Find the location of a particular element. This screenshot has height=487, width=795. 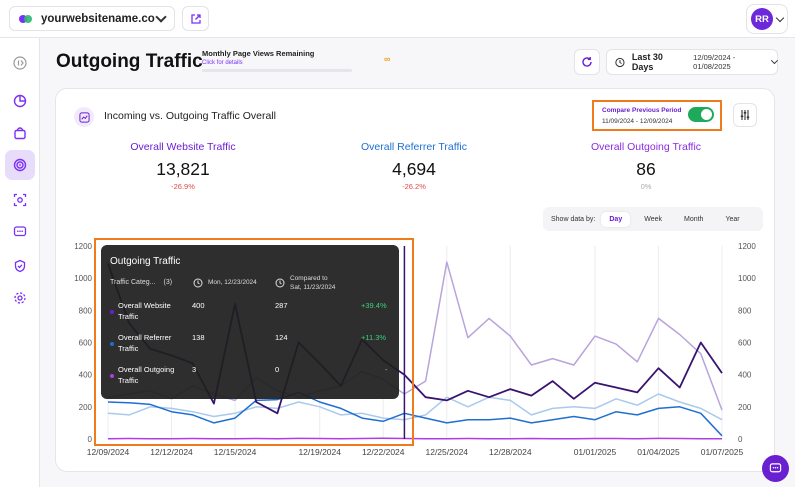

refresh-icon is located at coordinates (587, 62).